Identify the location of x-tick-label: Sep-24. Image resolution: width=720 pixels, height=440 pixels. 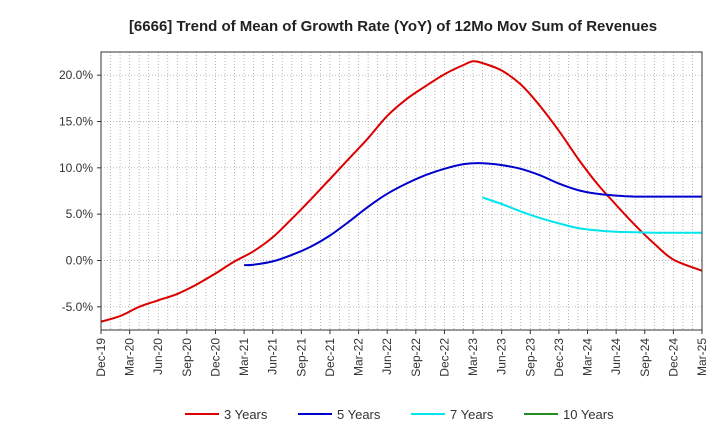
(645, 357).